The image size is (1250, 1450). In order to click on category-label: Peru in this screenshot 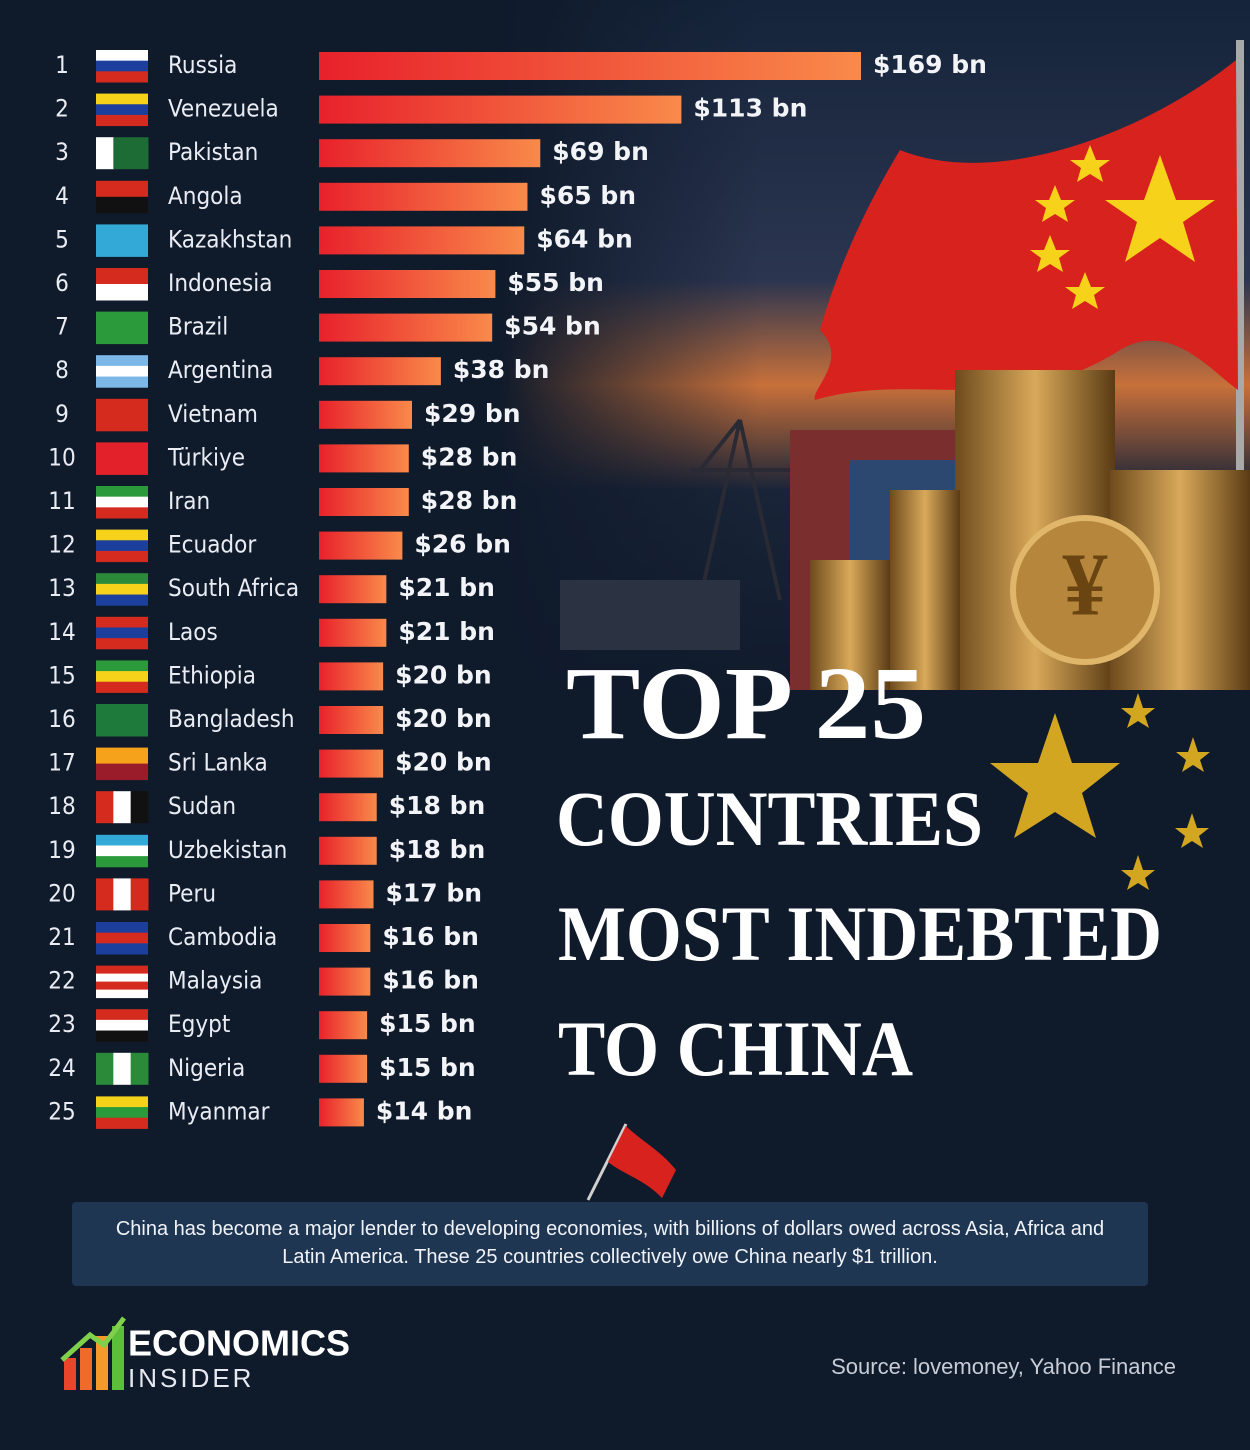, I will do `click(192, 893)`.